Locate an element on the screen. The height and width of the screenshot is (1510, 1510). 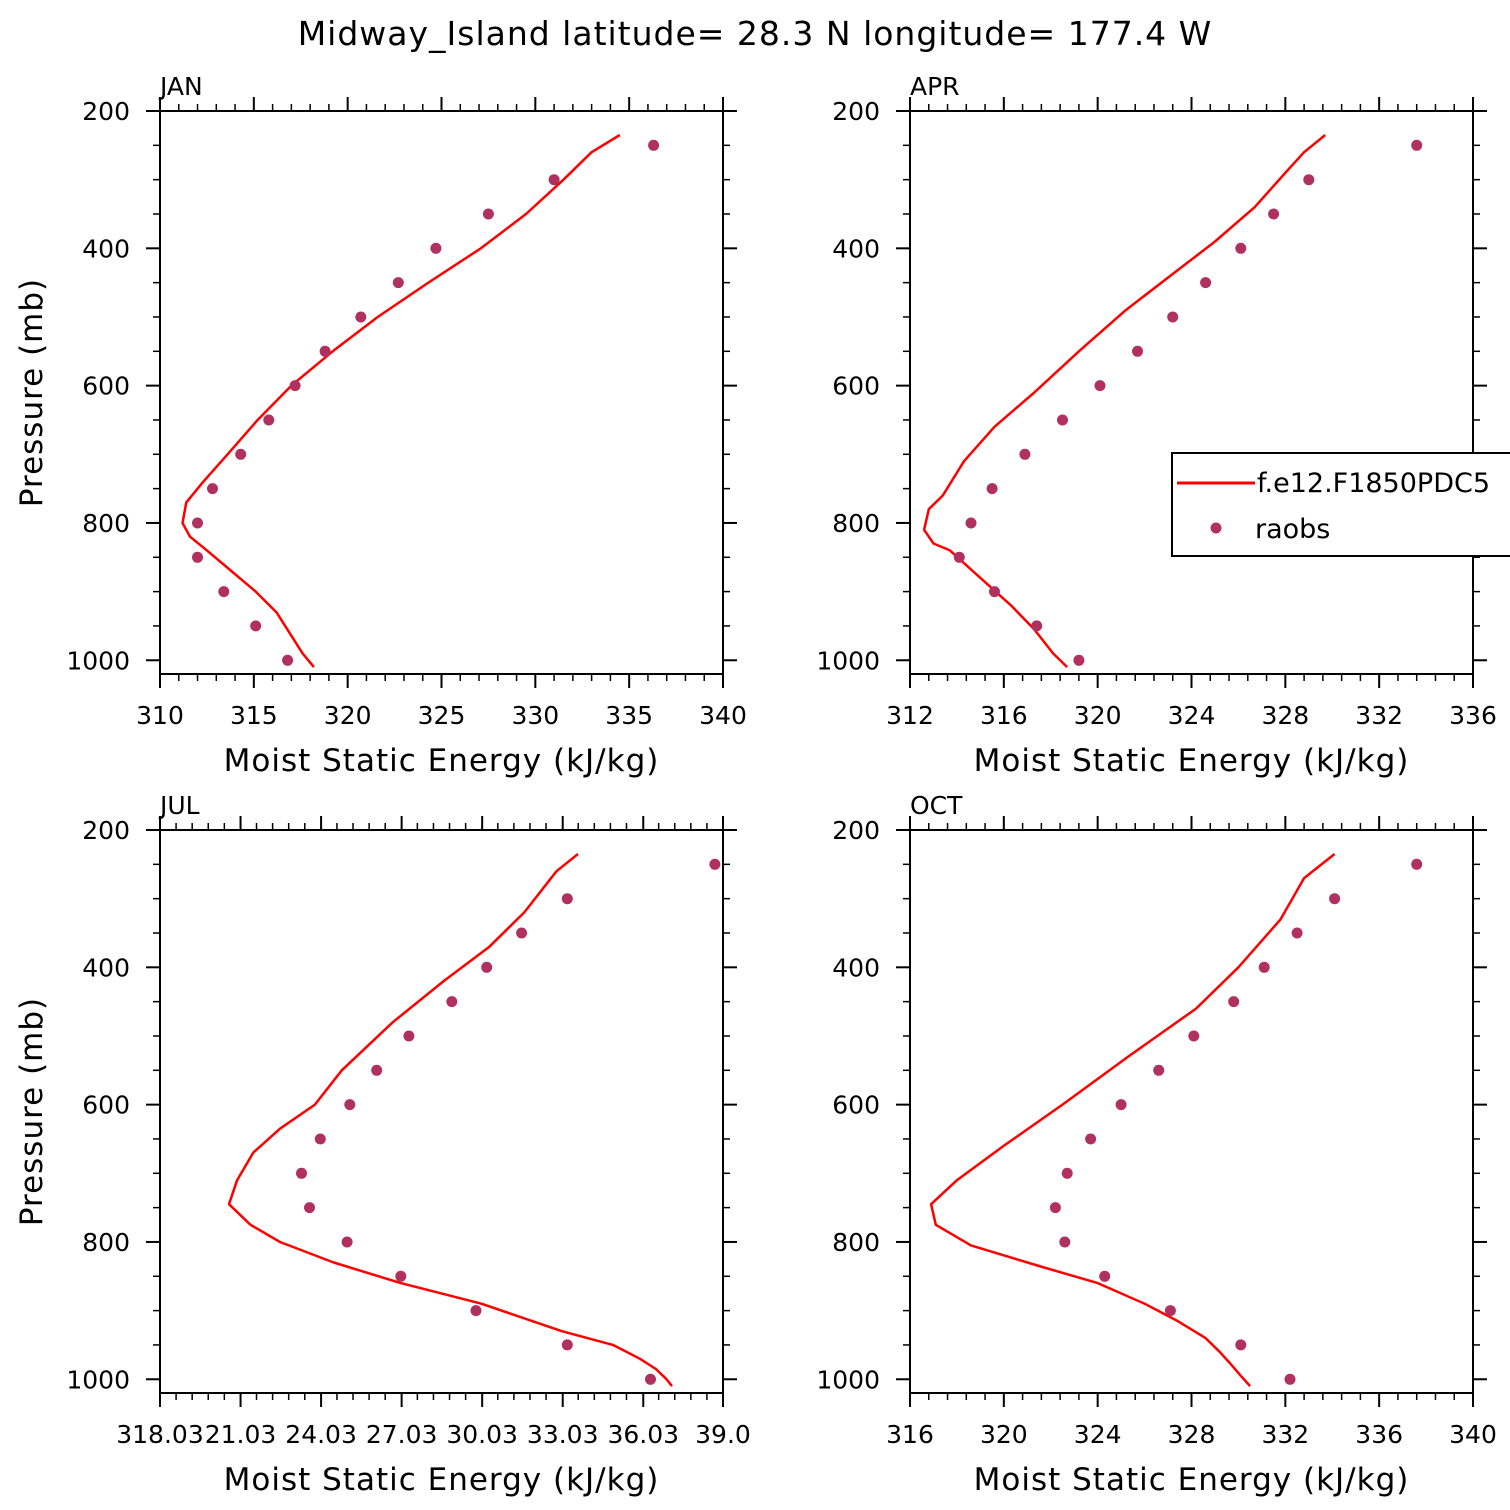
x-tick-label: 335 is located at coordinates (629, 715).